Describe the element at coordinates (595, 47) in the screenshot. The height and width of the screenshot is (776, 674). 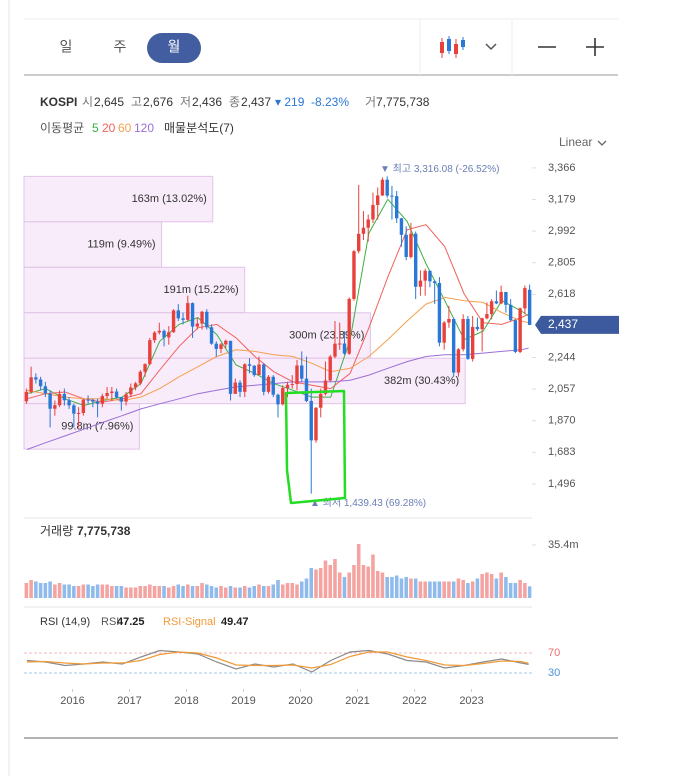
I see `zoom-in` at that location.